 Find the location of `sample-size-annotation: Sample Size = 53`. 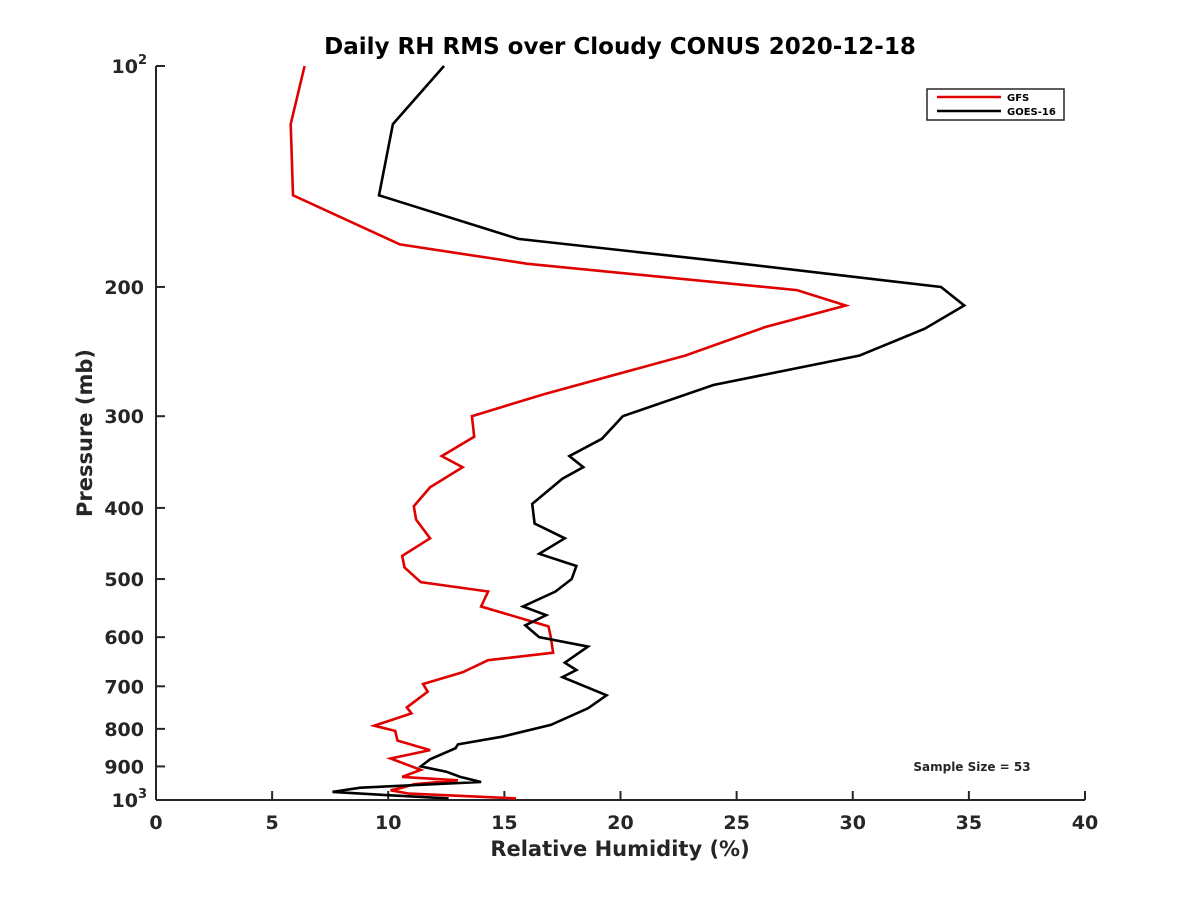

sample-size-annotation: Sample Size = 53 is located at coordinates (971, 767).